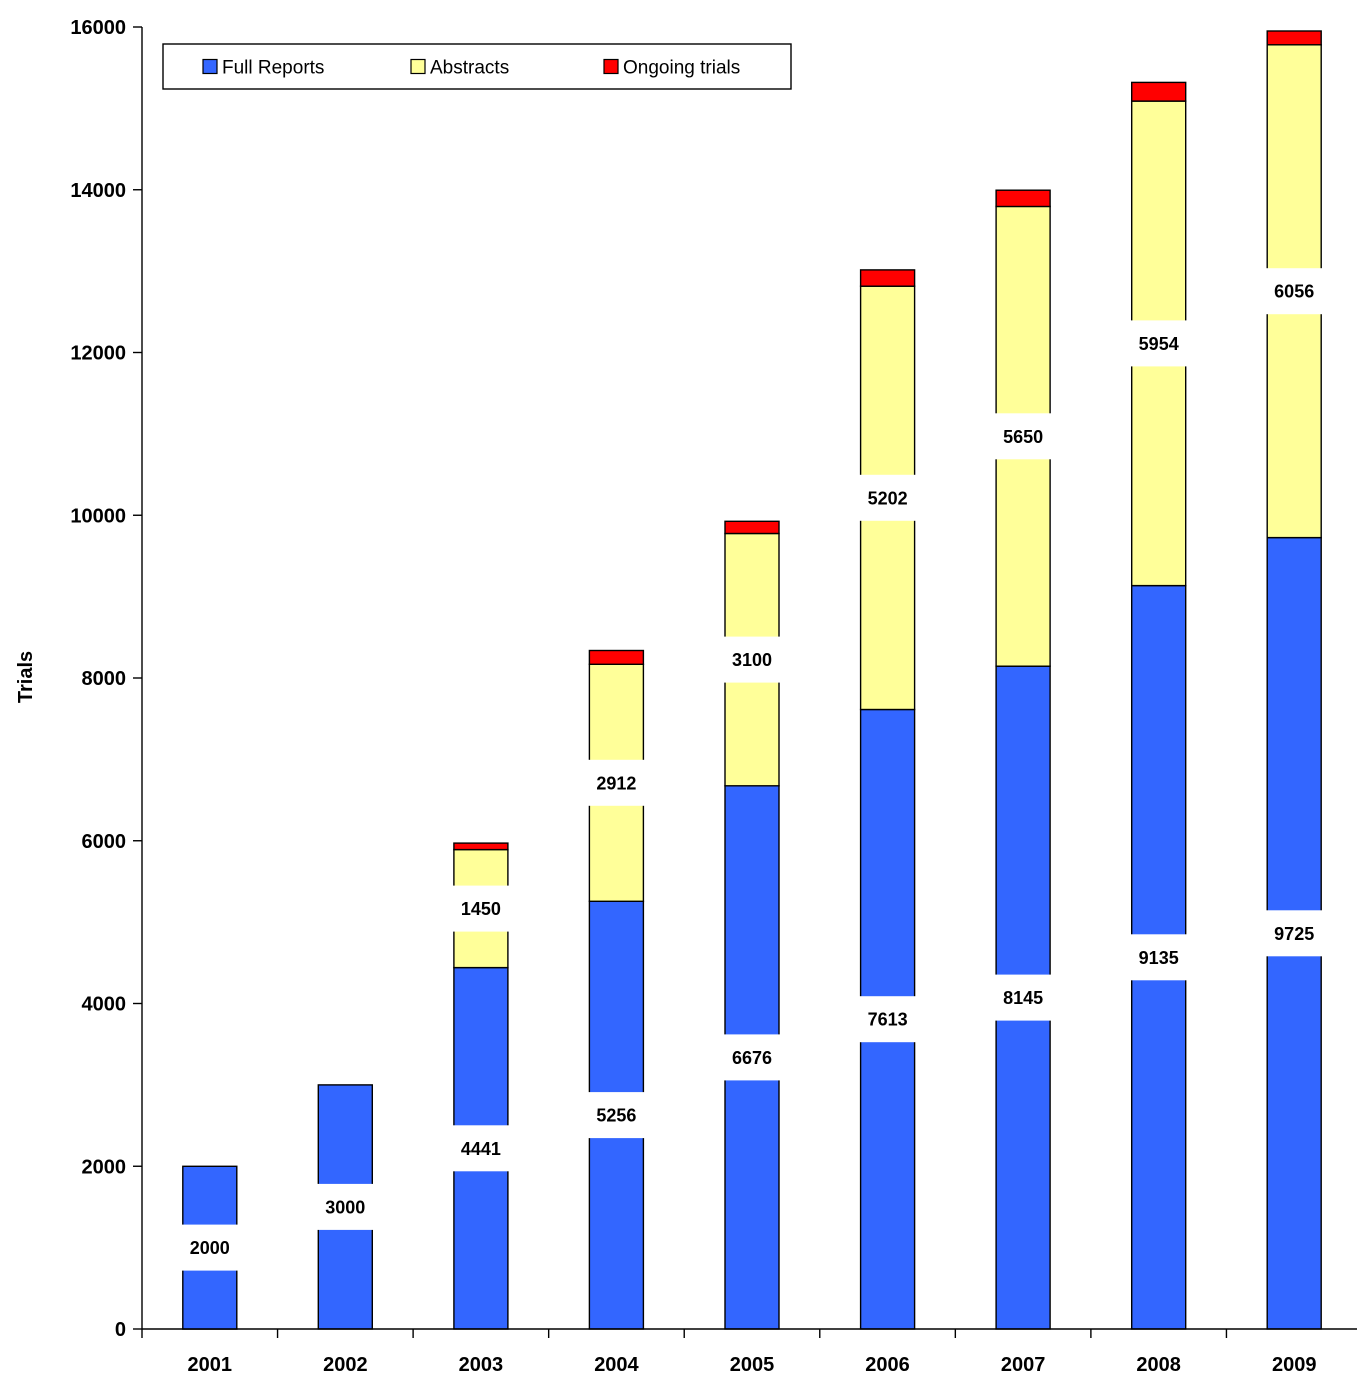 The height and width of the screenshot is (1378, 1357). I want to click on y-tick-label-8000: 8000, so click(104, 679).